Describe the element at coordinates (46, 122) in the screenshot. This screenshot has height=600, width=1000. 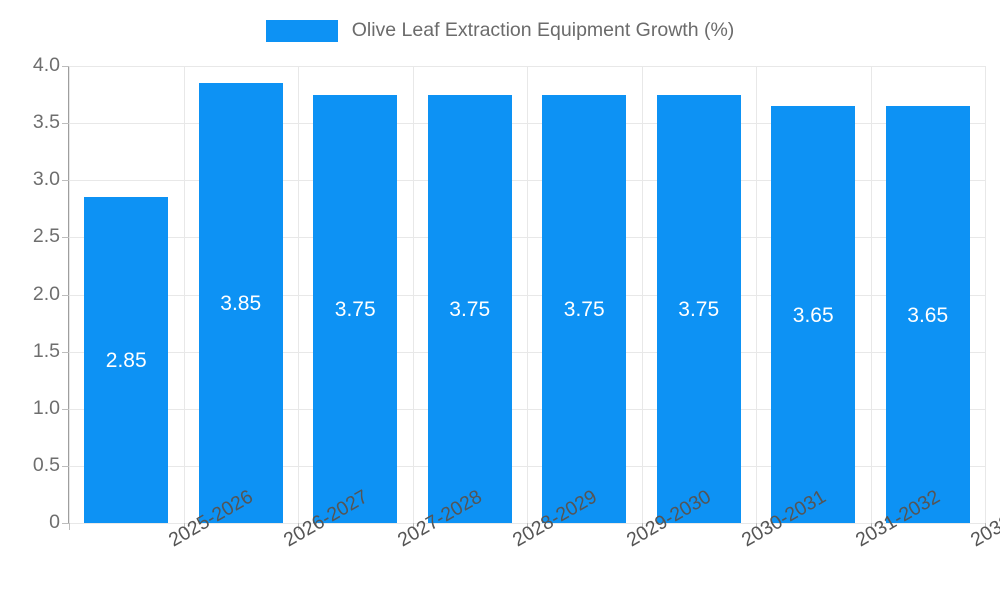
I see `y-axis-tick-label: 3.5` at that location.